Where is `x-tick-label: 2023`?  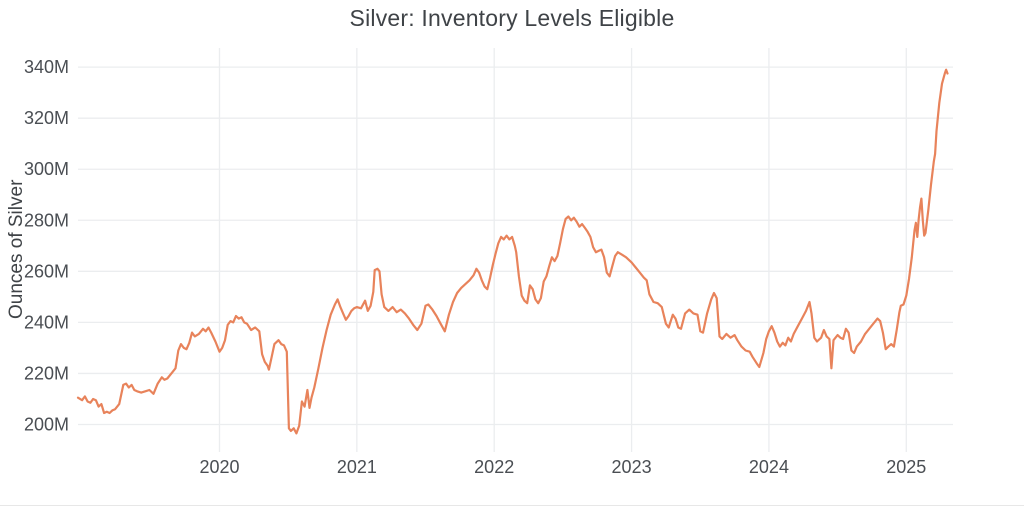 x-tick-label: 2023 is located at coordinates (632, 467).